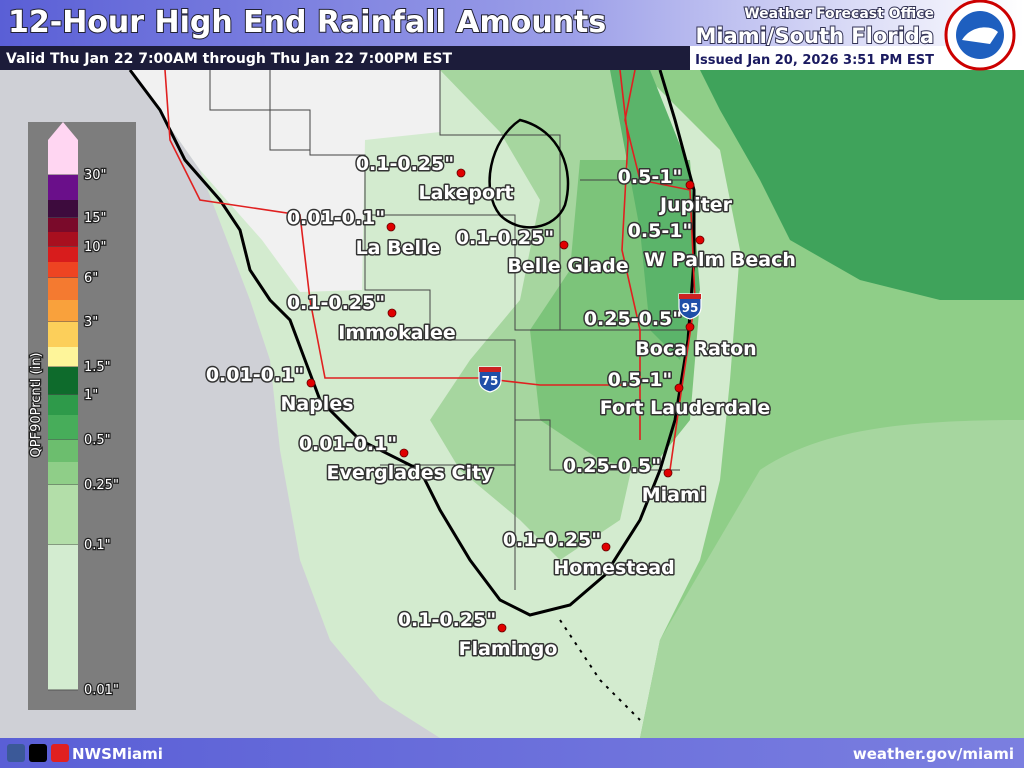 The height and width of the screenshot is (768, 1024). Describe the element at coordinates (862, 185) in the screenshot. I see `ocean-dark-green` at that location.